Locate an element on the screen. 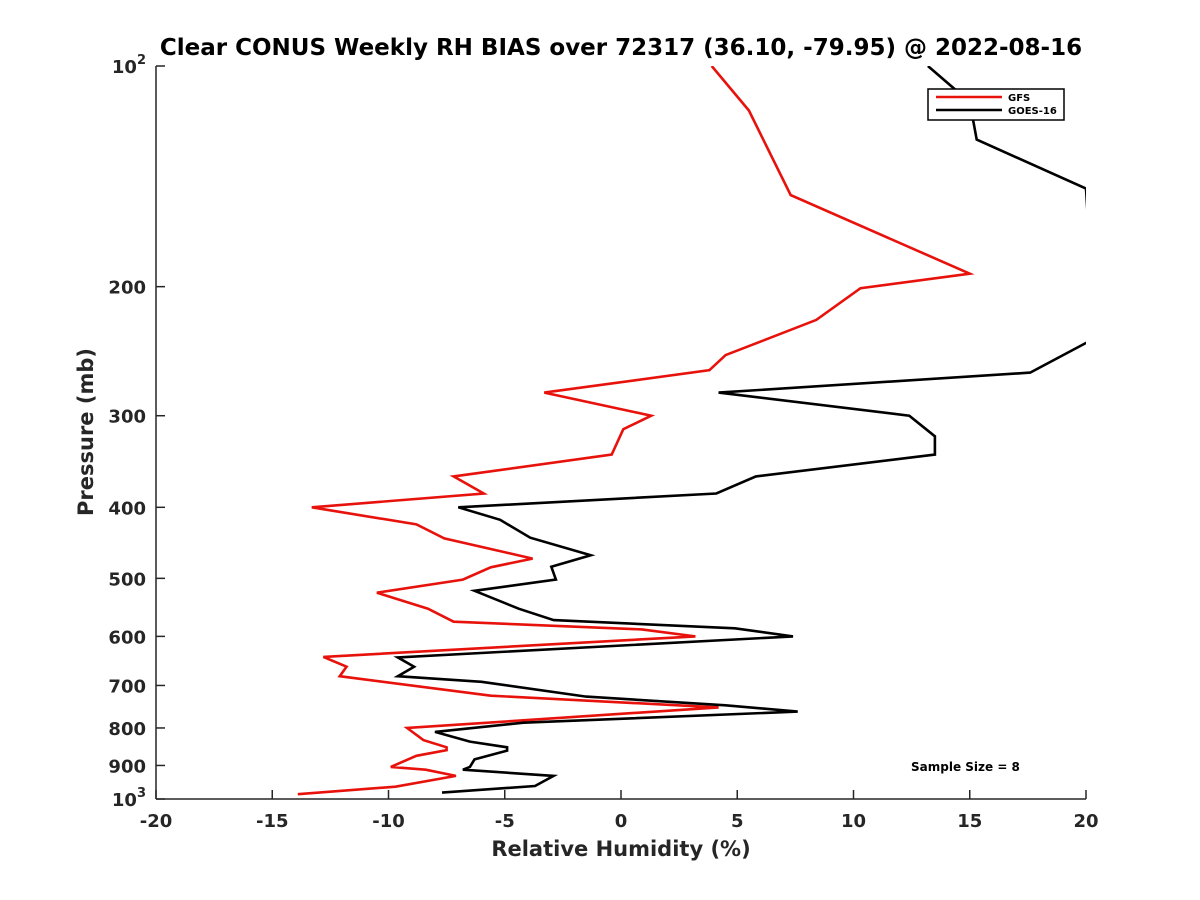 This screenshot has height=900, width=1200. y-tick-label: 200 is located at coordinates (127, 288).